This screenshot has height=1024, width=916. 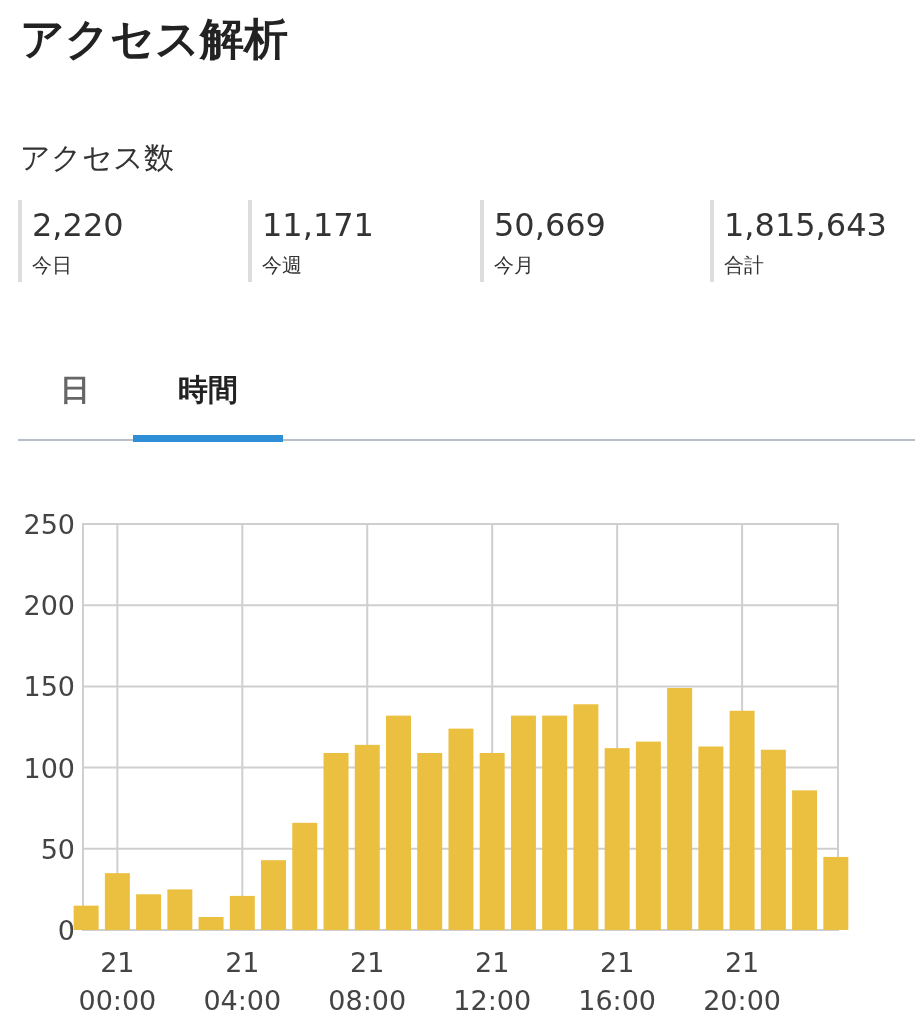 What do you see at coordinates (617, 981) in the screenshot?
I see `x-tick-label: 21 16:00` at bounding box center [617, 981].